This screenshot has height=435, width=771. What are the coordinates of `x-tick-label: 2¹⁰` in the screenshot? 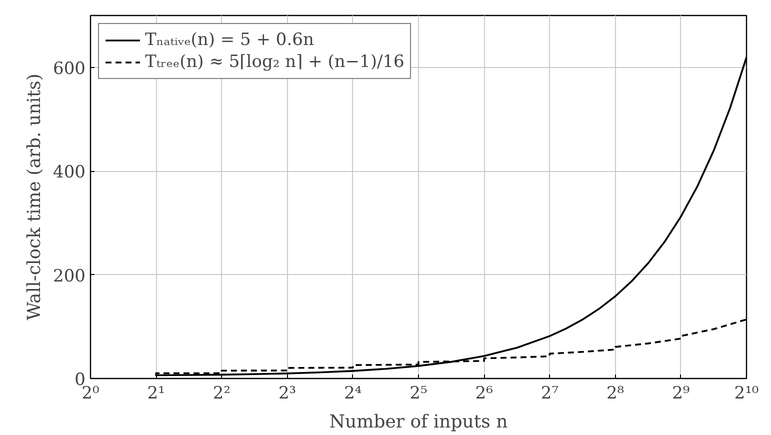 It's located at (746, 394).